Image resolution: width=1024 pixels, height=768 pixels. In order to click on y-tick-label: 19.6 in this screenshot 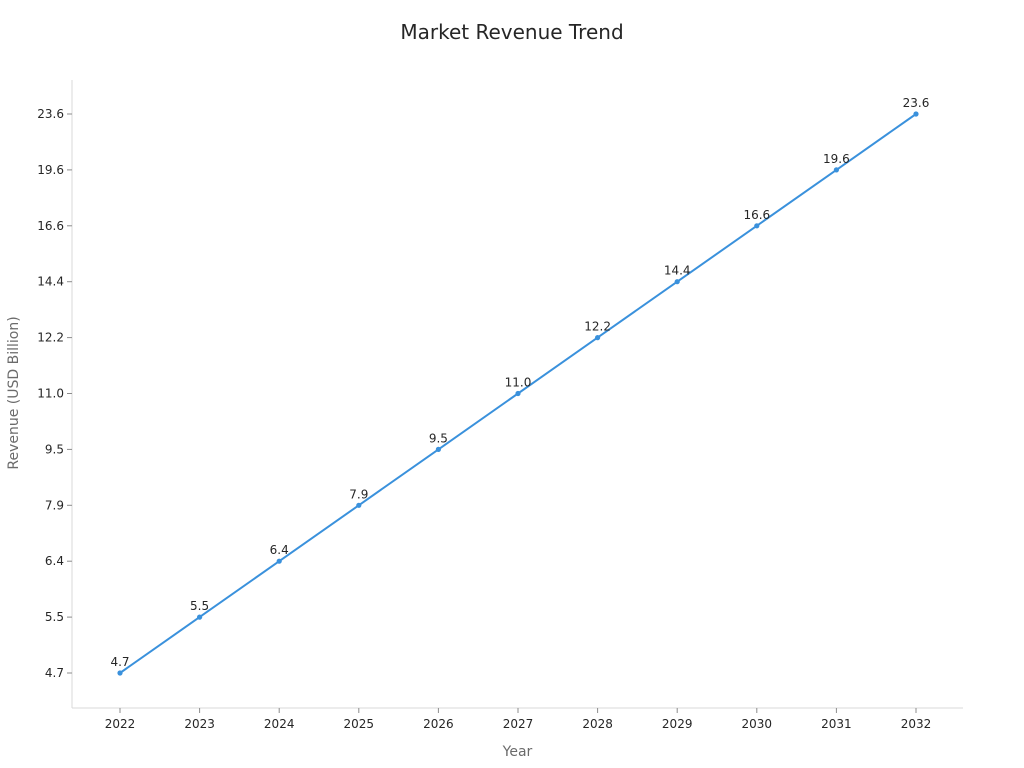, I will do `click(50, 170)`.